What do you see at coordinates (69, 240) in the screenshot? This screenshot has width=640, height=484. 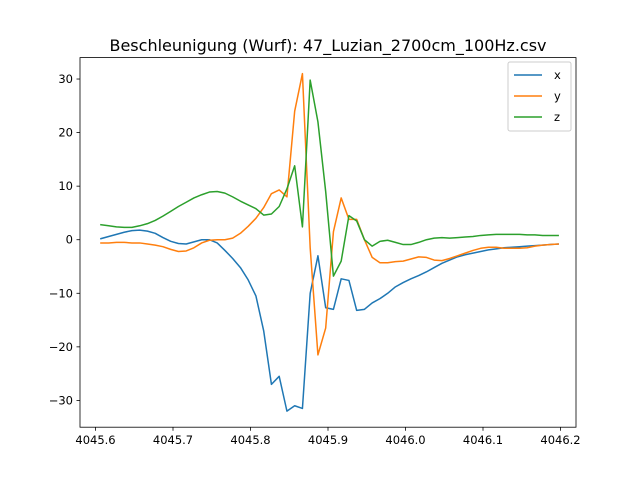 I see `y-tick-label: 0` at bounding box center [69, 240].